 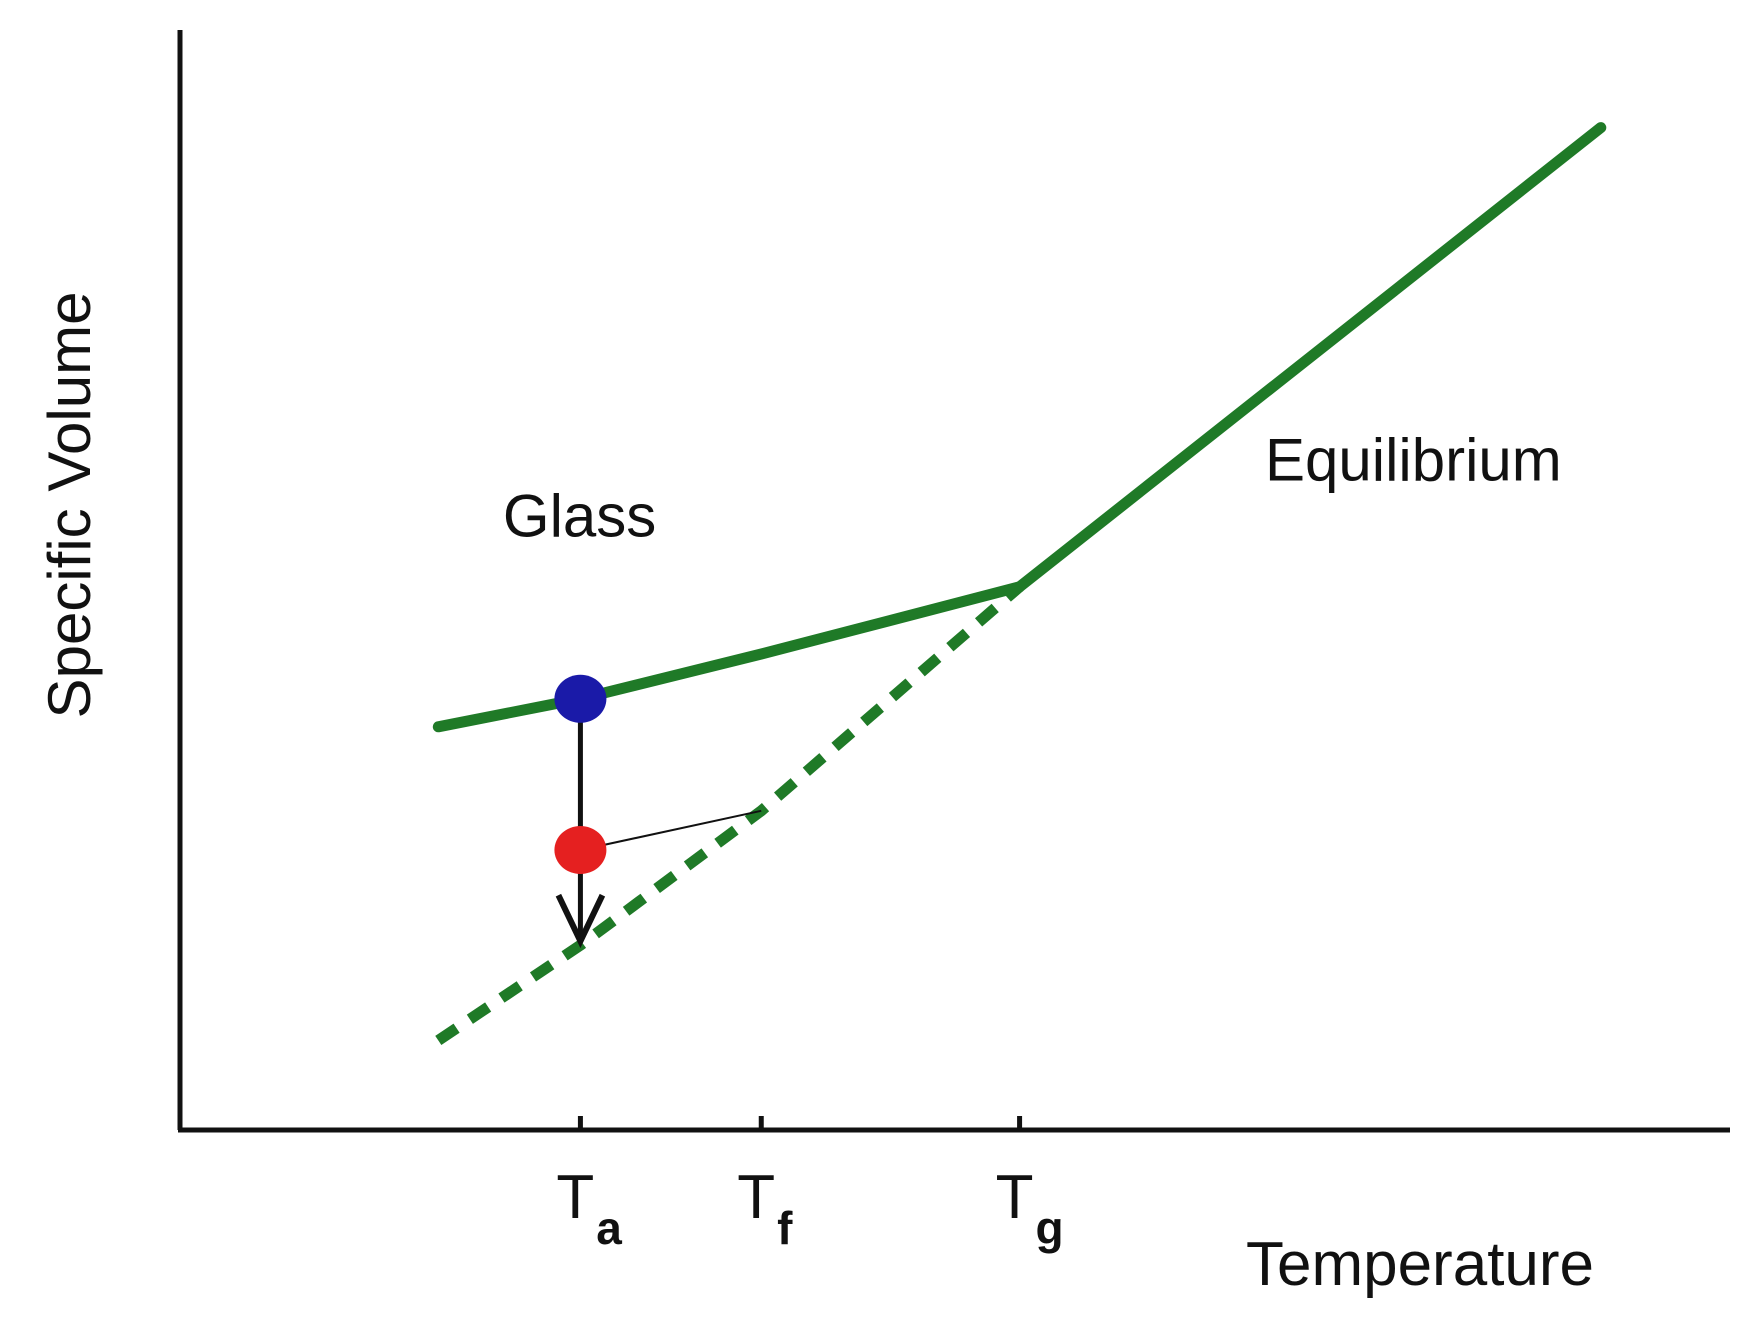 I want to click on x-tick-label-f: Tf, so click(x=765, y=1208).